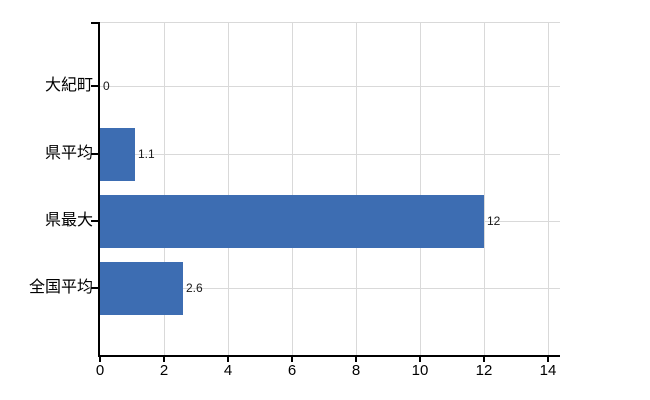 The width and height of the screenshot is (650, 400). I want to click on bar-value-label: 1.1, so click(146, 154).